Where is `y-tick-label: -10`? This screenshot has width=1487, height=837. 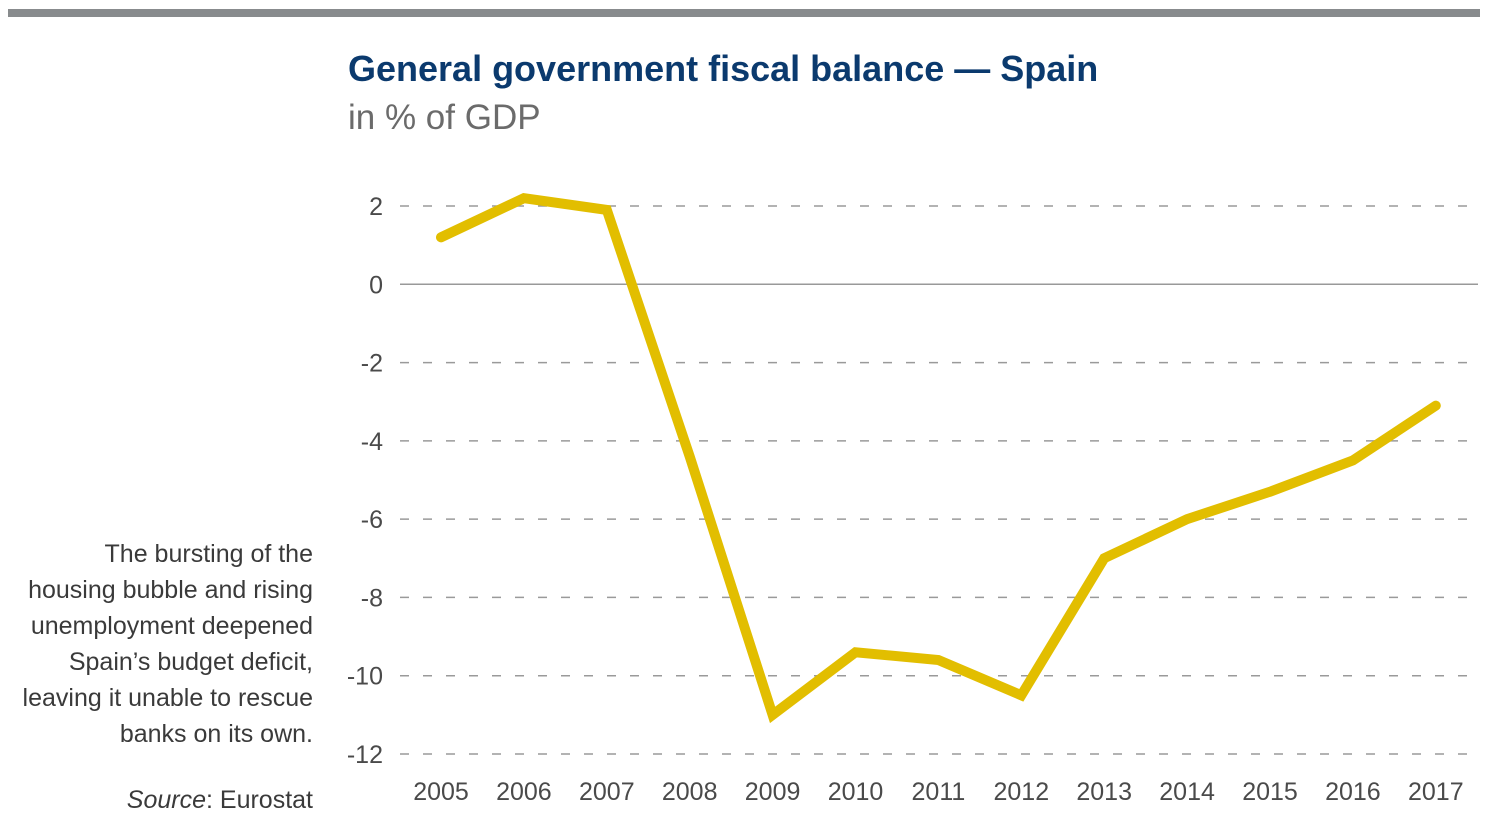 y-tick-label: -10 is located at coordinates (365, 677).